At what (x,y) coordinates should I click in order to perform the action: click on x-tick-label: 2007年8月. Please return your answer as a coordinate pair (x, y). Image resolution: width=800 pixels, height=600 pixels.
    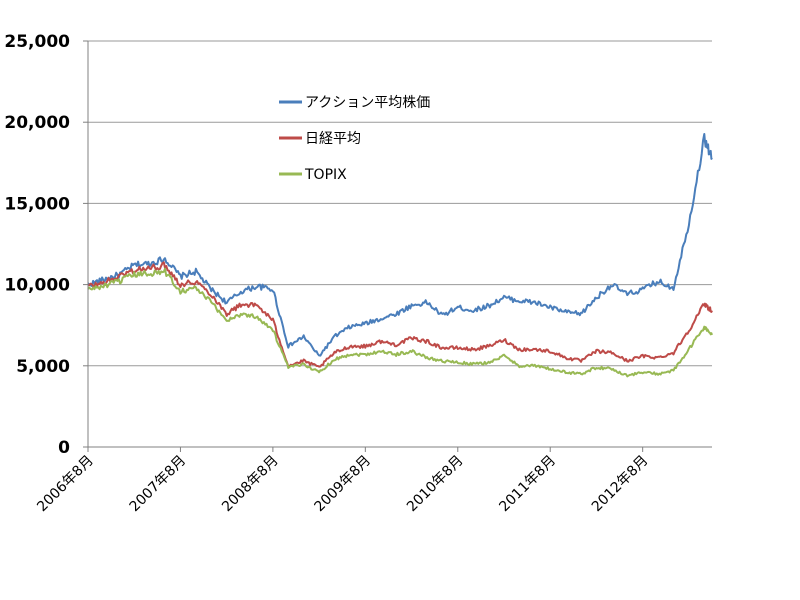
    Looking at the image, I should click on (158, 484).